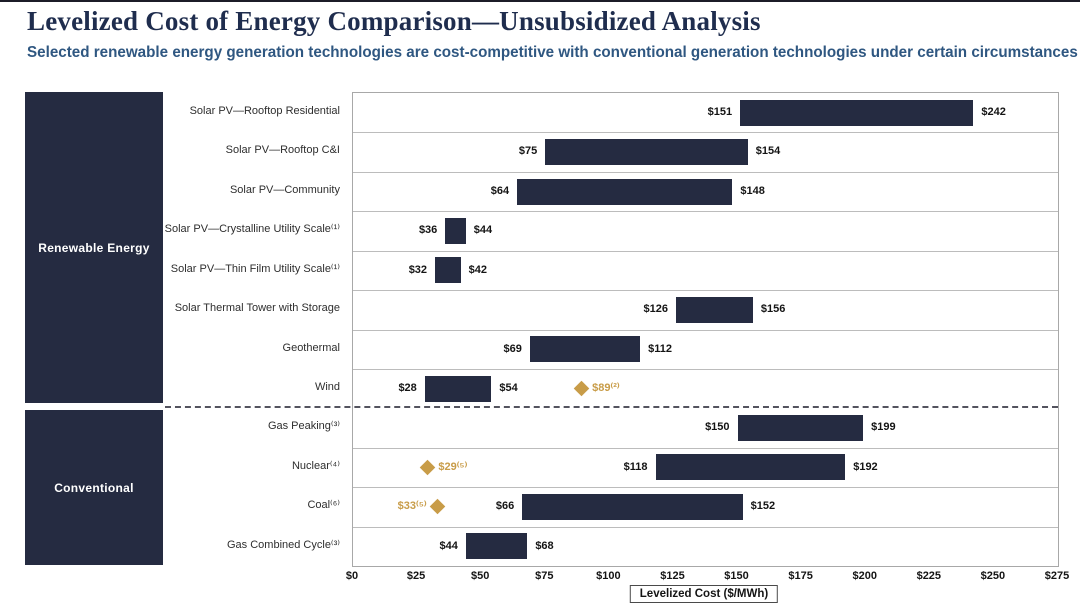 The height and width of the screenshot is (610, 1080). What do you see at coordinates (544, 545) in the screenshot?
I see `bar-high-label: $68` at bounding box center [544, 545].